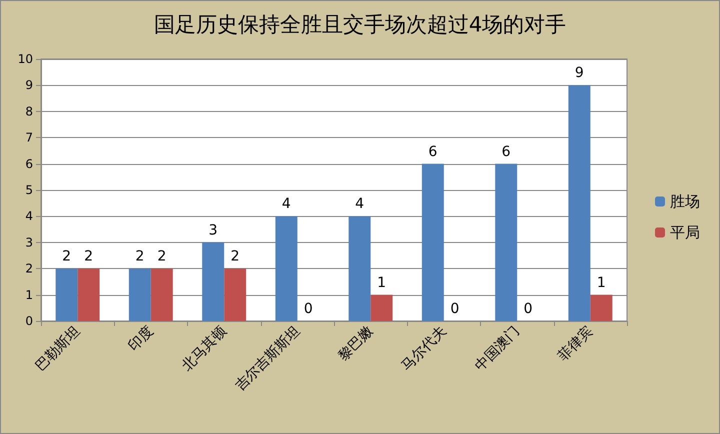 Image resolution: width=720 pixels, height=434 pixels. Describe the element at coordinates (29, 85) in the screenshot. I see `y-tick-label: 9` at that location.